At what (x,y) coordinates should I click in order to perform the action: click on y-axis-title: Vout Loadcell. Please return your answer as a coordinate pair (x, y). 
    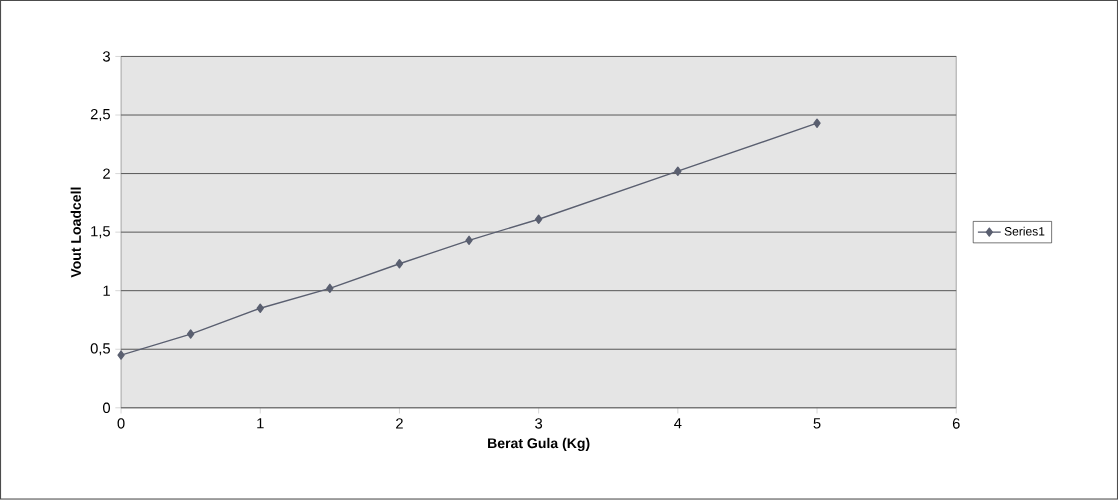
    Looking at the image, I should click on (75, 232).